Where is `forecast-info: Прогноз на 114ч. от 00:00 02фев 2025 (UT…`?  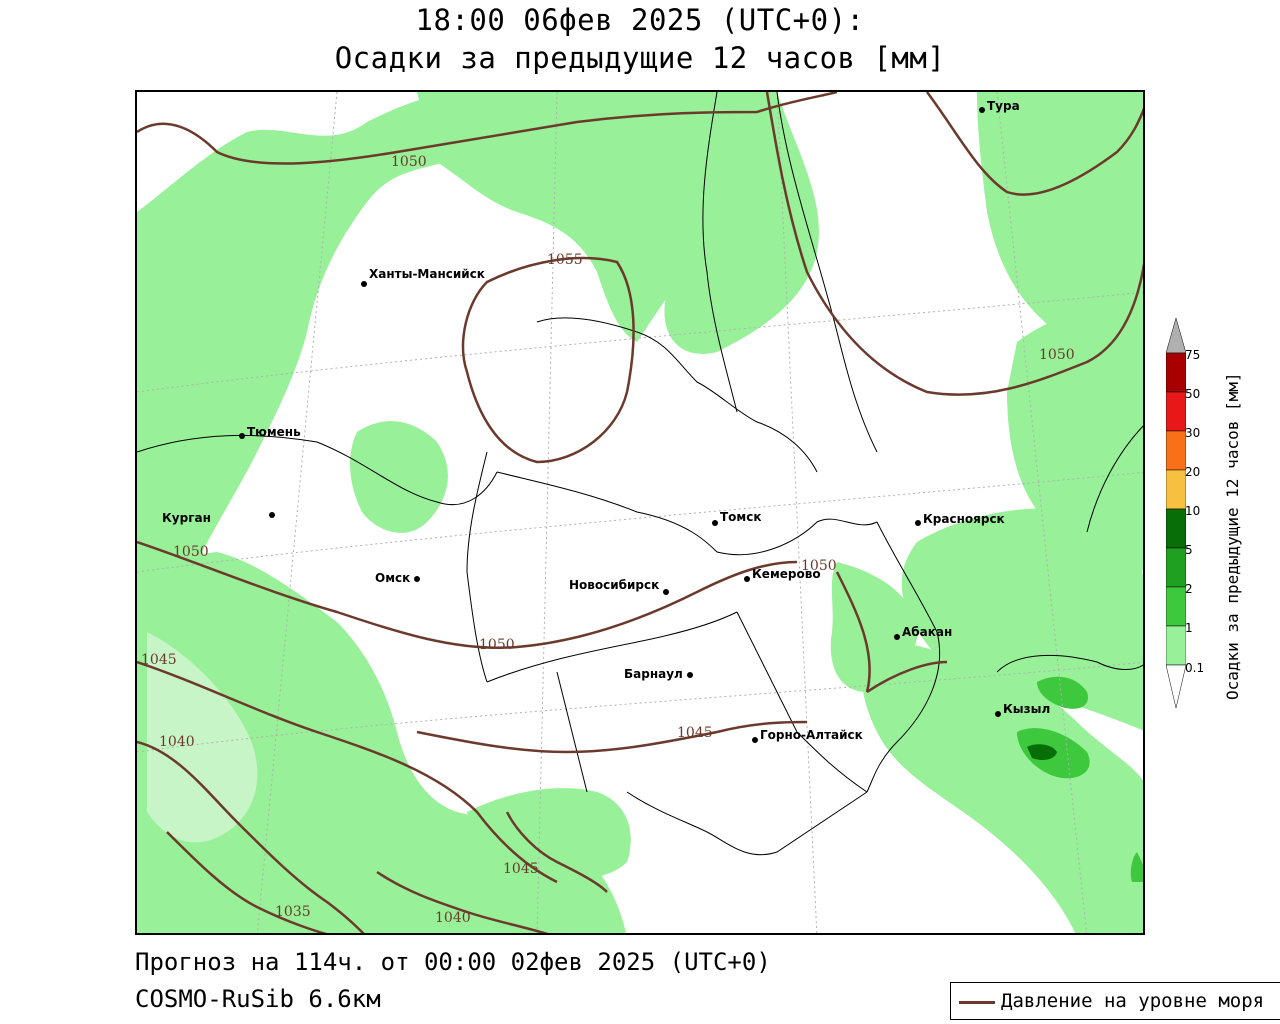 forecast-info: Прогноз на 114ч. от 00:00 02фев 2025 (UT… is located at coordinates (453, 962).